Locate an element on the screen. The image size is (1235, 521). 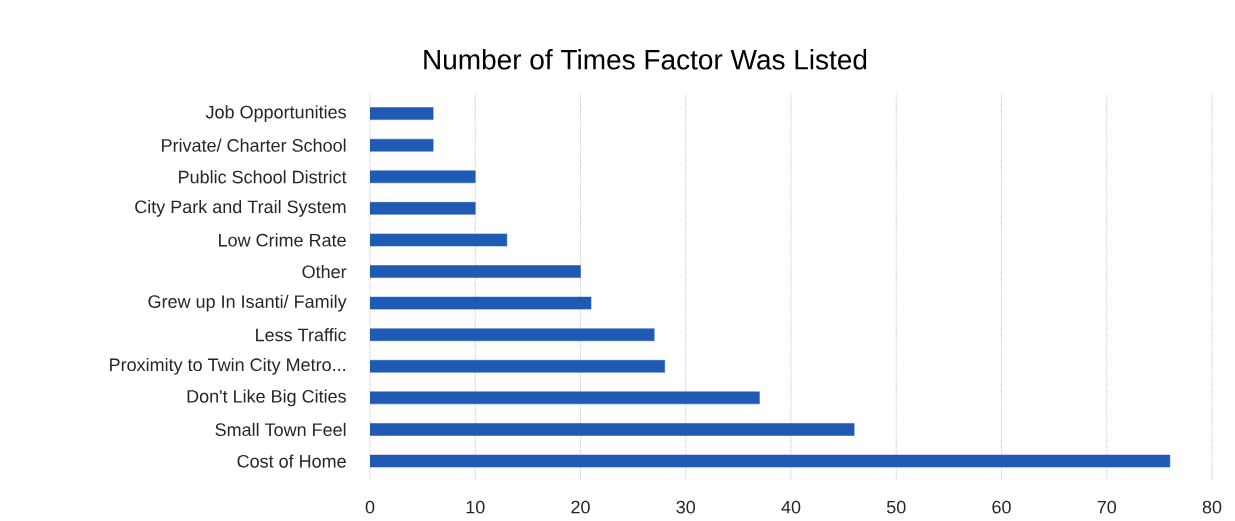
y-tick-label: City Park and Trail System is located at coordinates (240, 208).